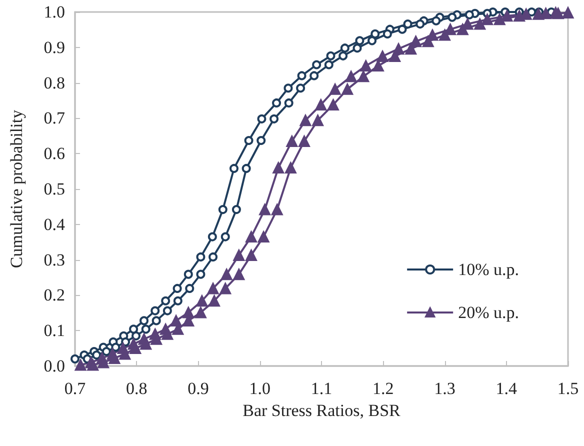  Describe the element at coordinates (54, 82) in the screenshot. I see `y-tick-label: 0.8` at that location.